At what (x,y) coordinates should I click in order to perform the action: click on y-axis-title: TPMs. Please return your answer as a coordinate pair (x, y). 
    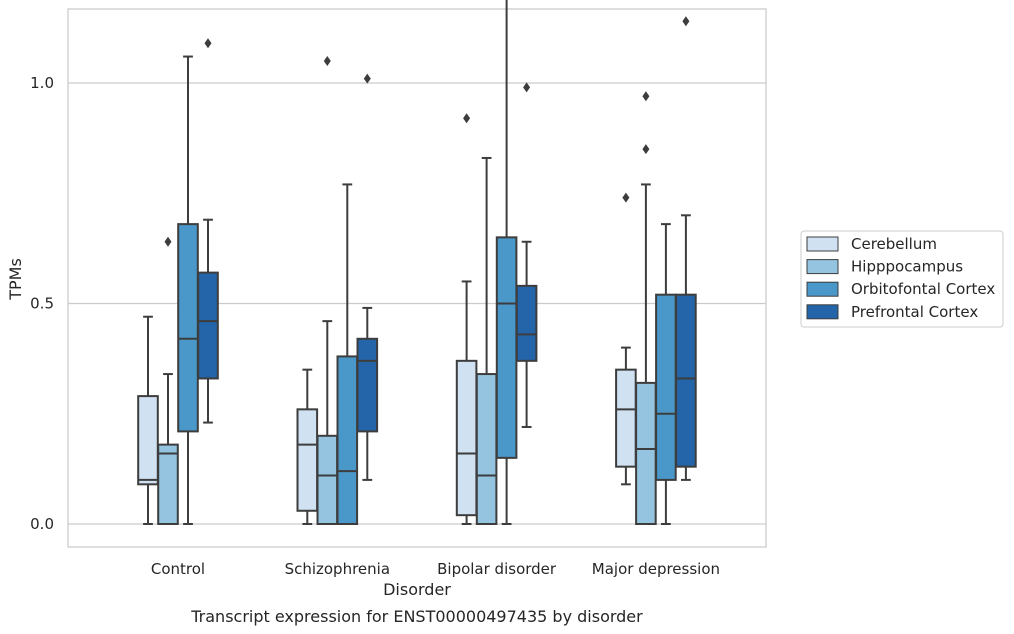
    Looking at the image, I should click on (15, 279).